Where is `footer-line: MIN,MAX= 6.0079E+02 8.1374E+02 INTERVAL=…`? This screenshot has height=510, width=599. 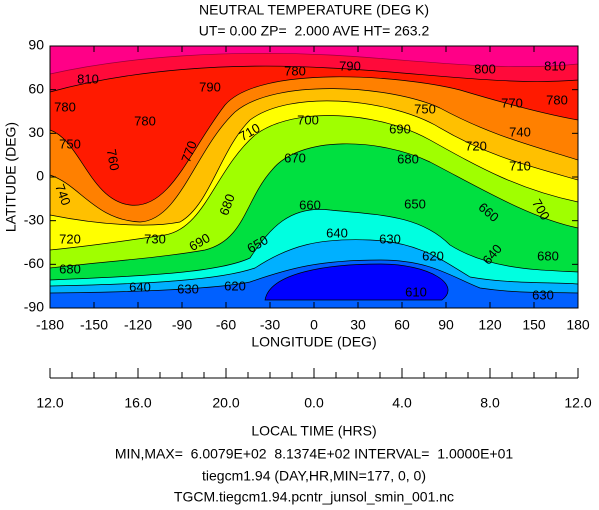 footer-line: MIN,MAX= 6.0079E+02 8.1374E+02 INTERVAL=… is located at coordinates (314, 454).